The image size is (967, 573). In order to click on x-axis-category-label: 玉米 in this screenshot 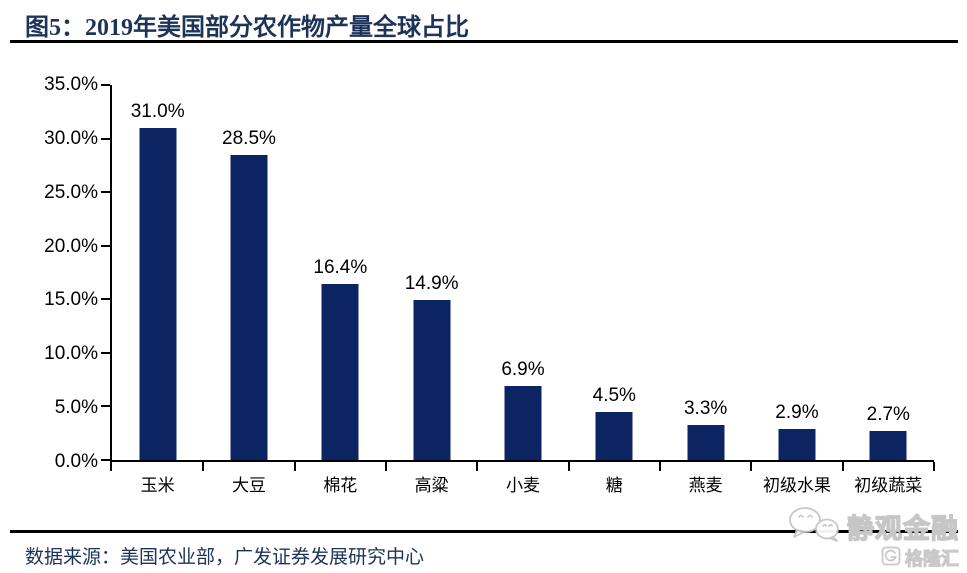, I will do `click(157, 485)`.